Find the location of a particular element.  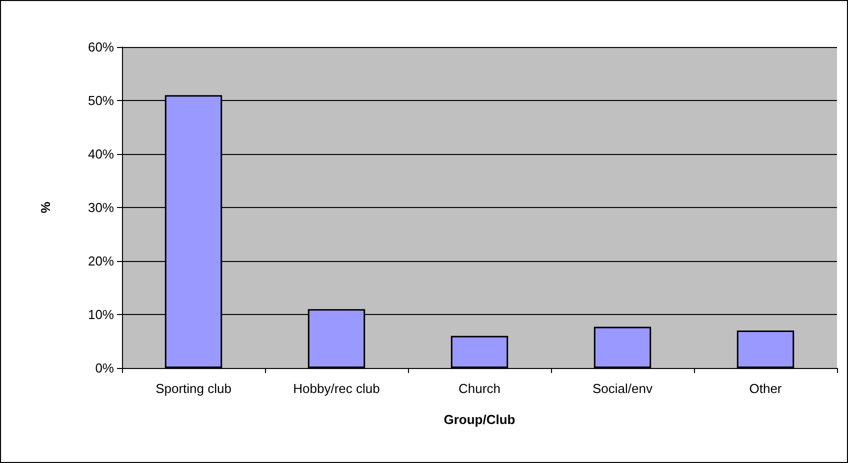

x-tick-label: Hobby/rec club is located at coordinates (336, 388).